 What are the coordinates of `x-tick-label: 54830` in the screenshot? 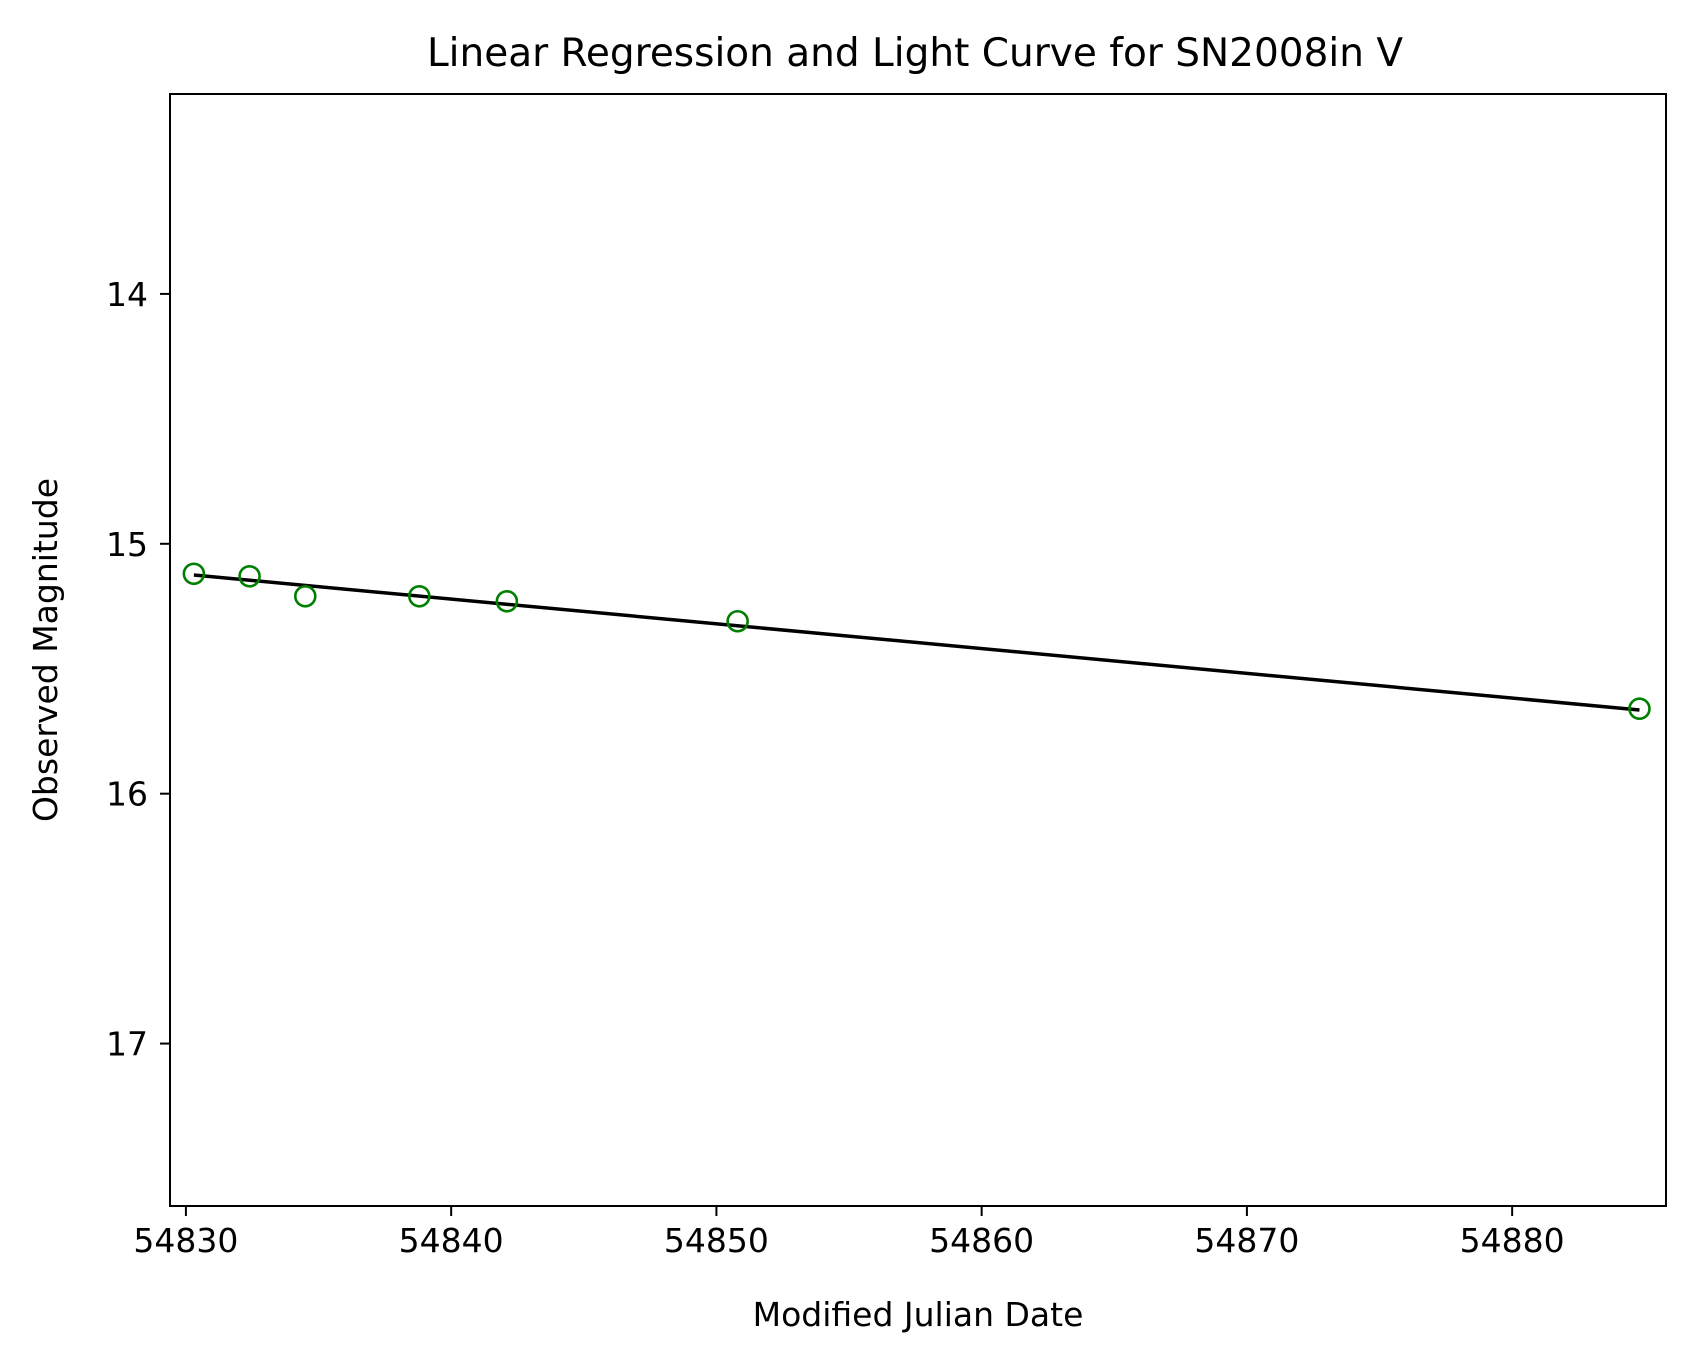 It's located at (185, 1240).